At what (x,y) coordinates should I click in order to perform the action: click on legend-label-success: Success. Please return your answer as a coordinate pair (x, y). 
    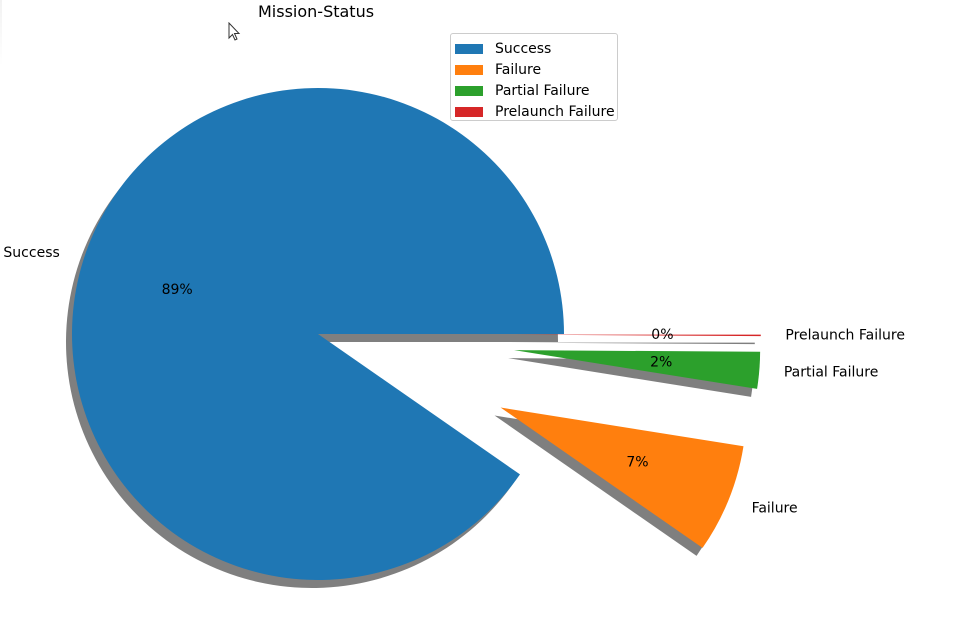
    Looking at the image, I should click on (523, 48).